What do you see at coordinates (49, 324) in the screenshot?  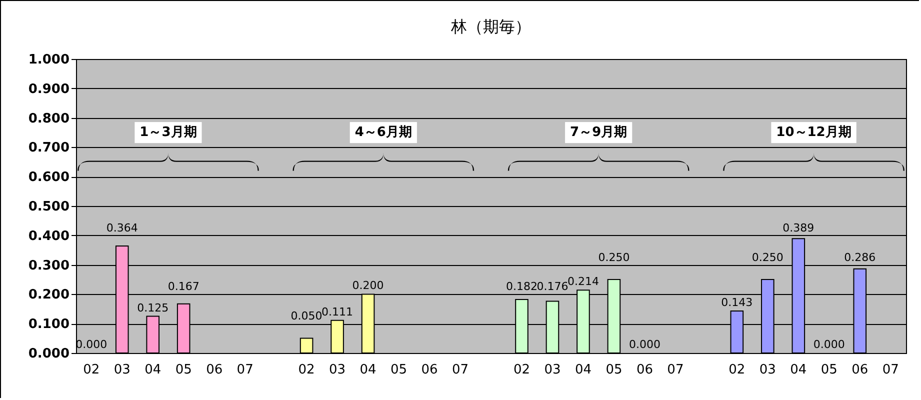 I see `y-tick-label: 0.100` at bounding box center [49, 324].